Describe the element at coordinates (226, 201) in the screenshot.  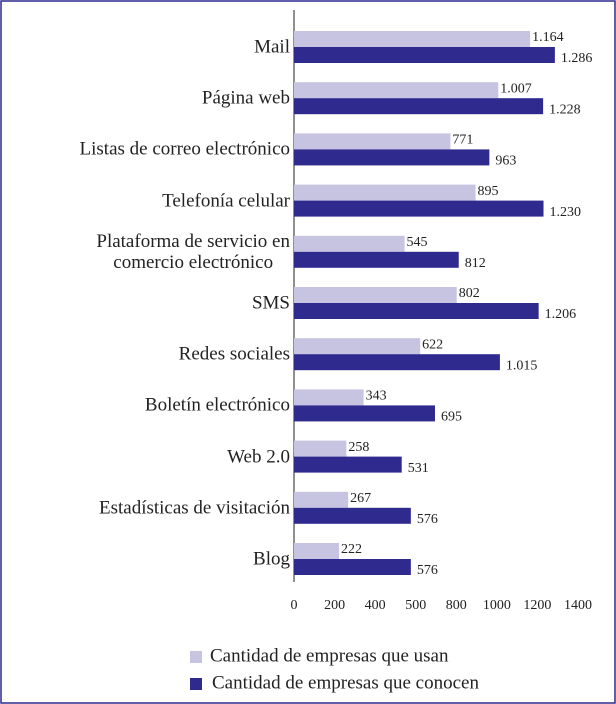
I see `category-label: Telefonía celular` at that location.